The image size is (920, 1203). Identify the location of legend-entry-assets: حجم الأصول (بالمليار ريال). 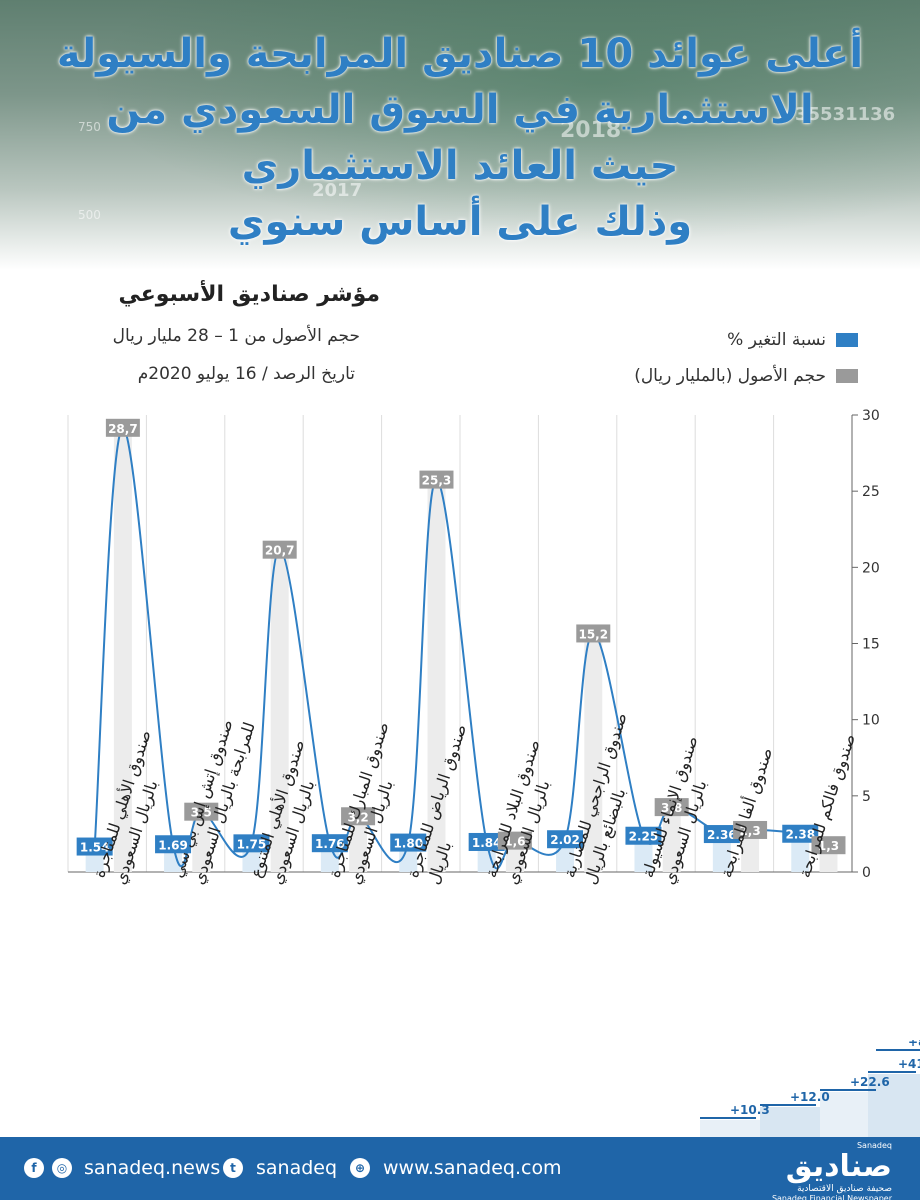
(746, 376).